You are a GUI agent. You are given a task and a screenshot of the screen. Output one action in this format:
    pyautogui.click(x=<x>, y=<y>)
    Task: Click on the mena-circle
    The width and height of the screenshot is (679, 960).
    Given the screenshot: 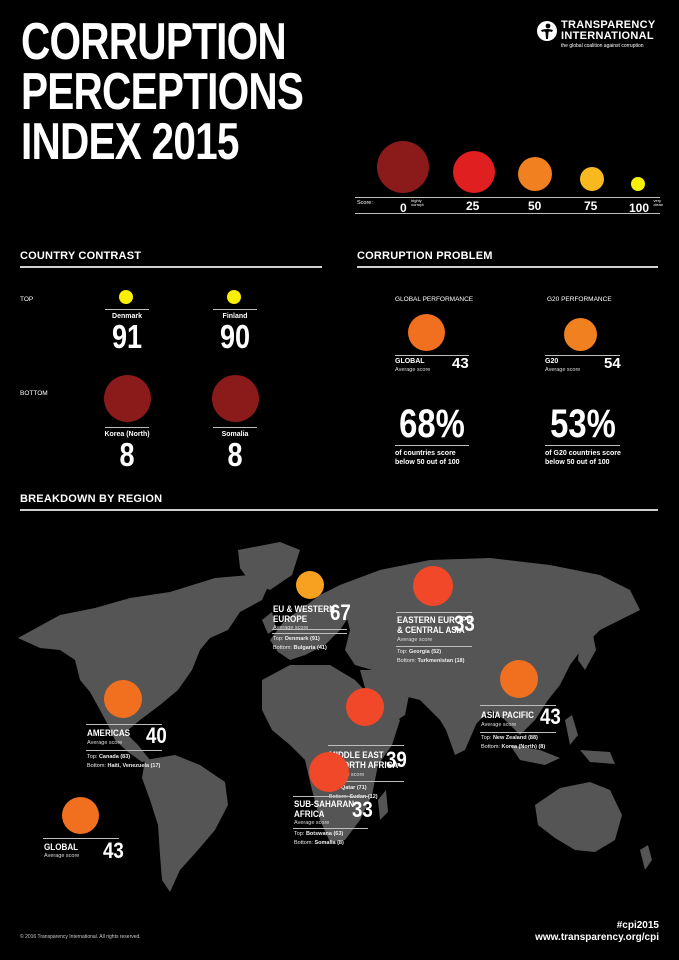 What is the action you would take?
    pyautogui.click(x=365, y=707)
    